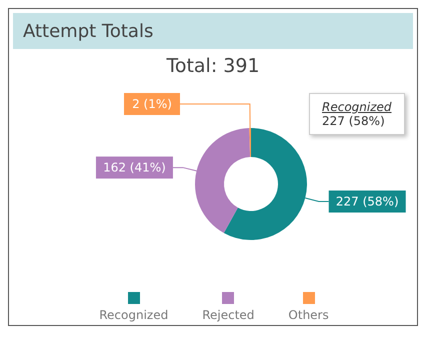 The image size is (426, 337). Describe the element at coordinates (133, 315) in the screenshot. I see `legend-label: Recognized` at that location.